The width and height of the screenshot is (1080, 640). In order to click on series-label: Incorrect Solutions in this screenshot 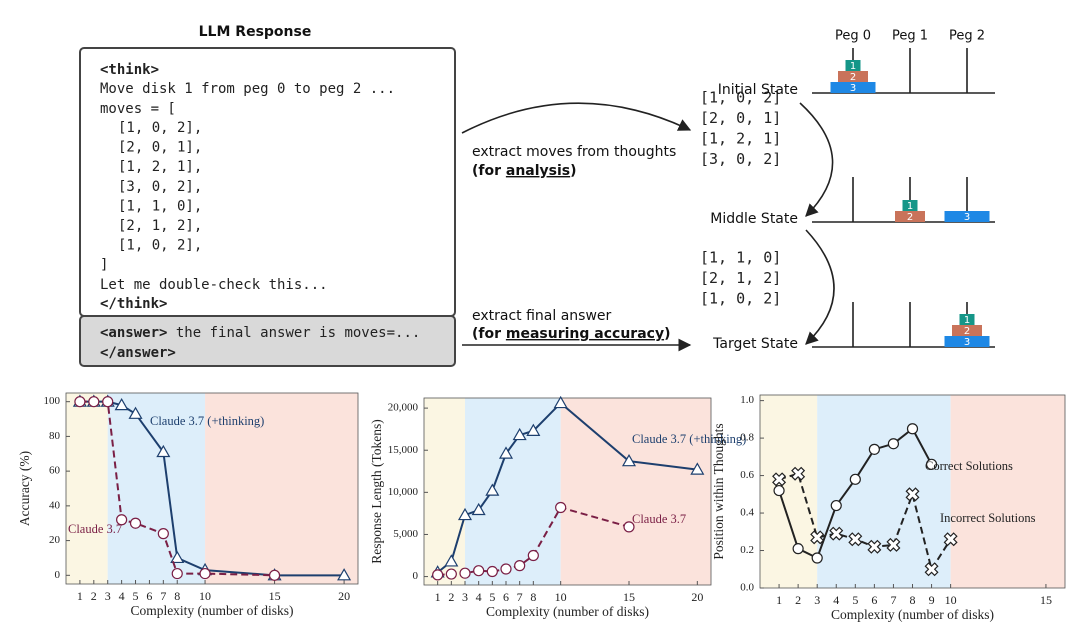, I will do `click(988, 518)`.